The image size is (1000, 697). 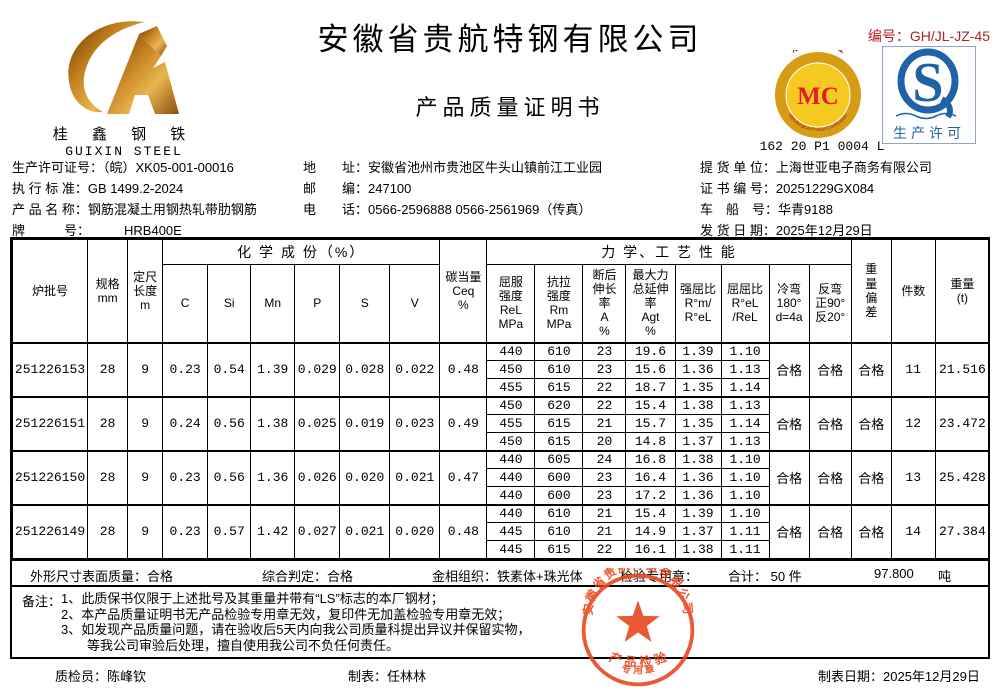 I want to click on cell-mech-1: 610, so click(x=559, y=369).